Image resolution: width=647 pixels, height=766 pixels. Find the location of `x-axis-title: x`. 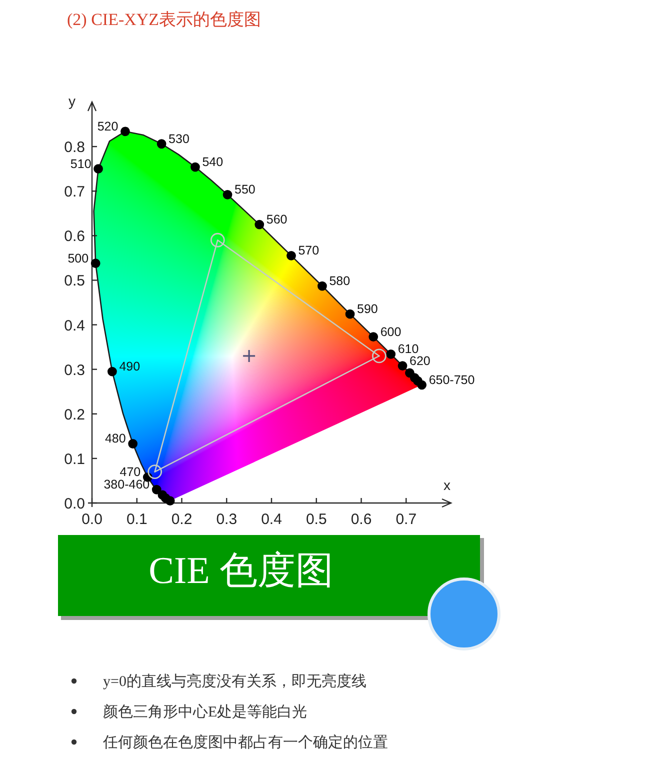

x-axis-title: x is located at coordinates (447, 485).